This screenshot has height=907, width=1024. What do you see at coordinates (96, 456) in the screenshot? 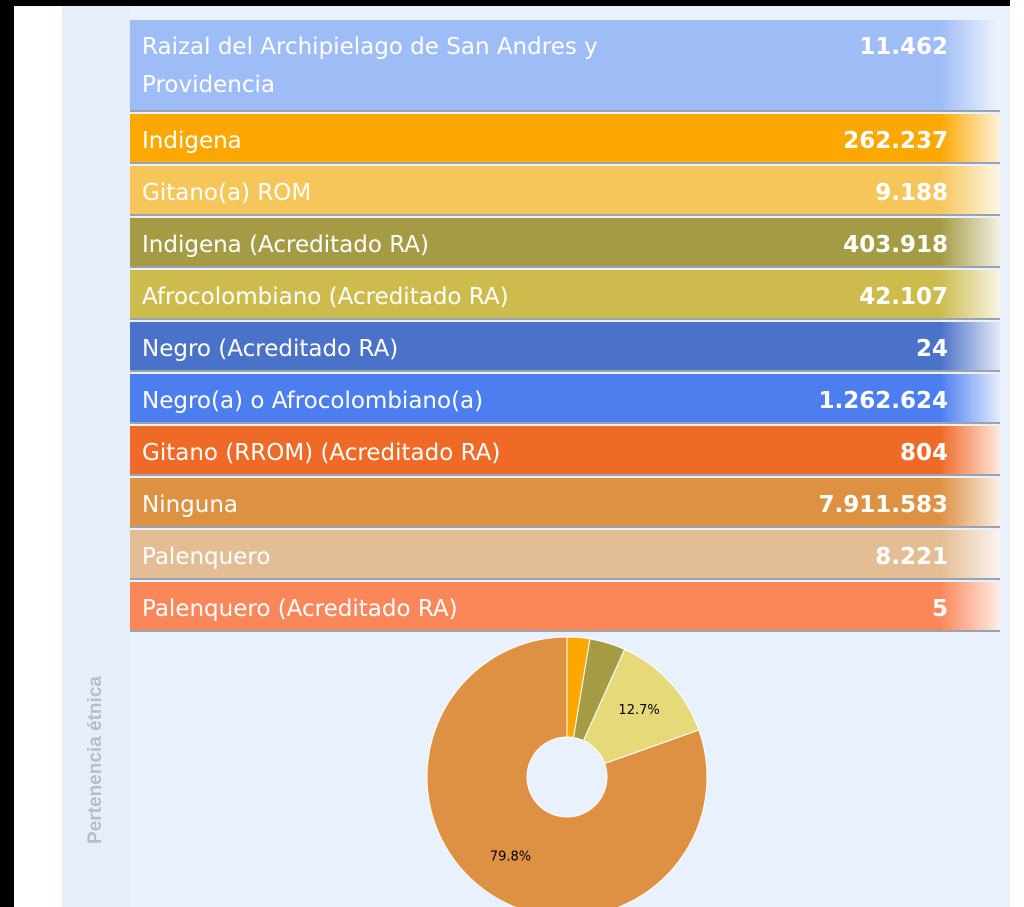
I see `sidebar` at bounding box center [96, 456].